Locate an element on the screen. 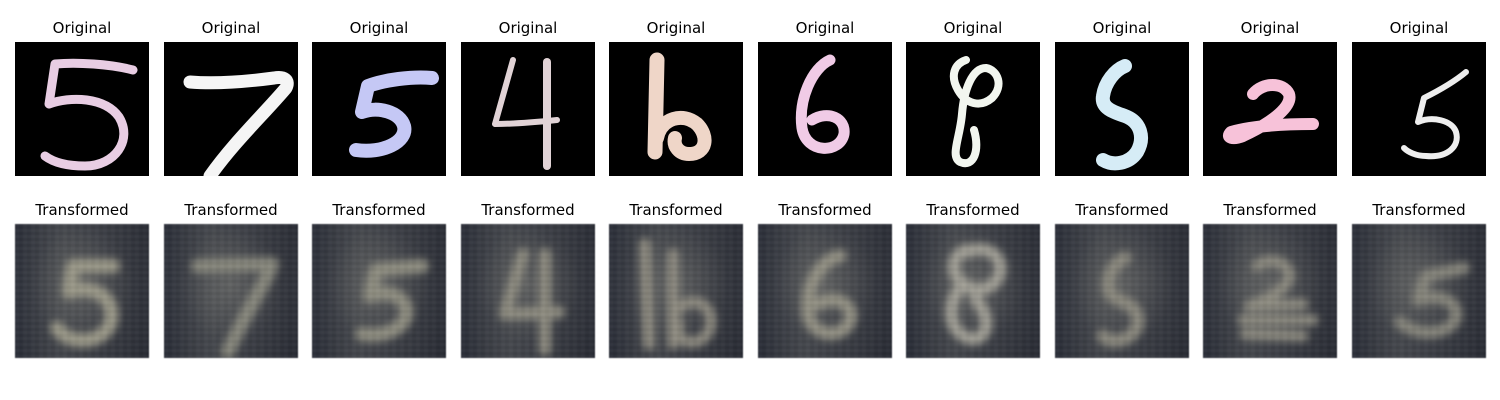 Image resolution: width=1500 pixels, height=400 pixels. transformed-caption-5: Transformed is located at coordinates (676, 210).